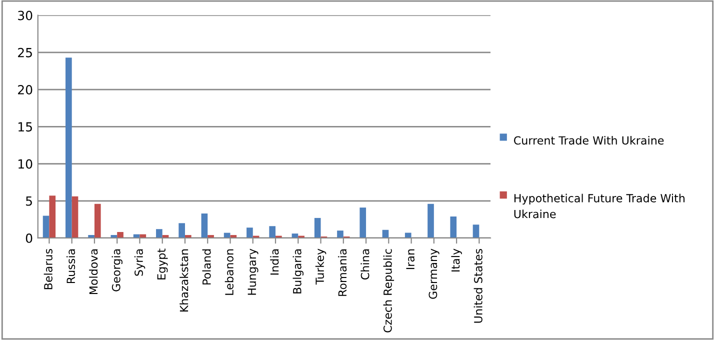  Describe the element at coordinates (48, 269) in the screenshot. I see `x-tick-label: Belarus` at that location.